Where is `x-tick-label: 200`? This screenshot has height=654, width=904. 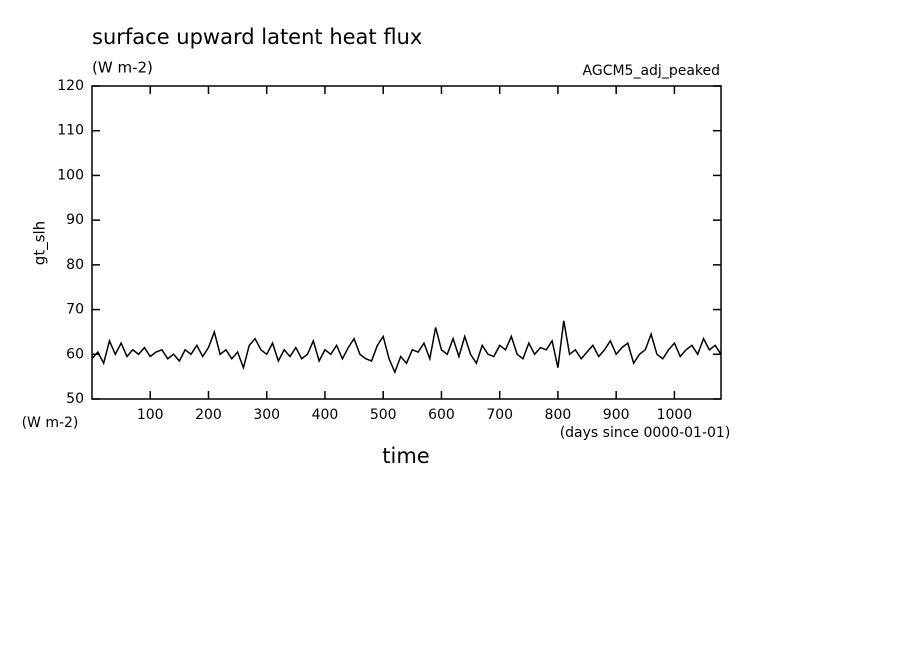 x-tick-label: 200 is located at coordinates (208, 415).